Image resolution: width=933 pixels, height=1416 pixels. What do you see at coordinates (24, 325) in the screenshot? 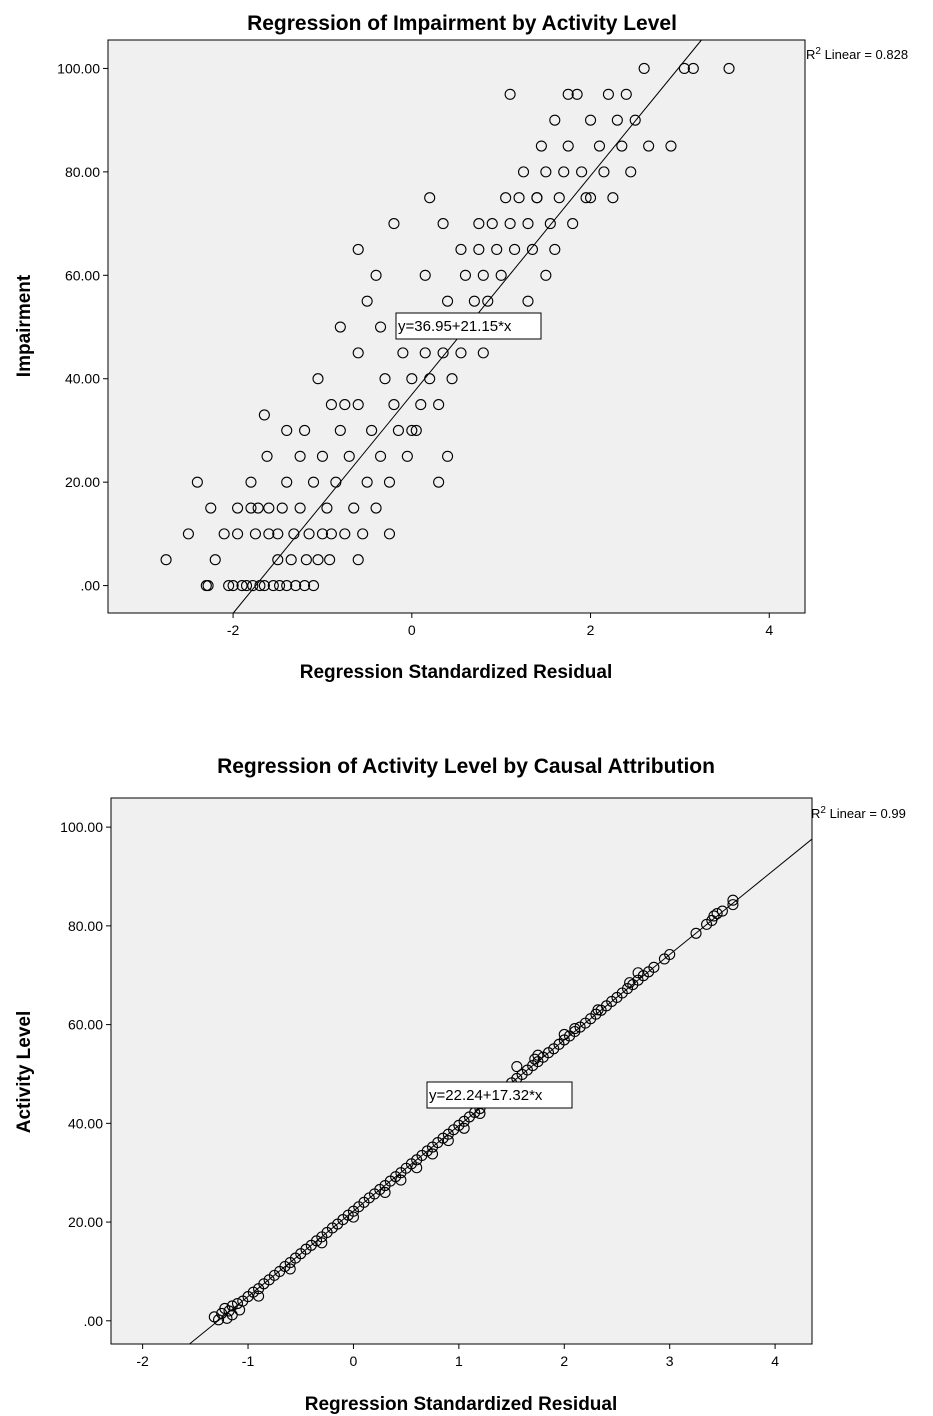
I see `y-axis-title: Impairment` at bounding box center [24, 325].